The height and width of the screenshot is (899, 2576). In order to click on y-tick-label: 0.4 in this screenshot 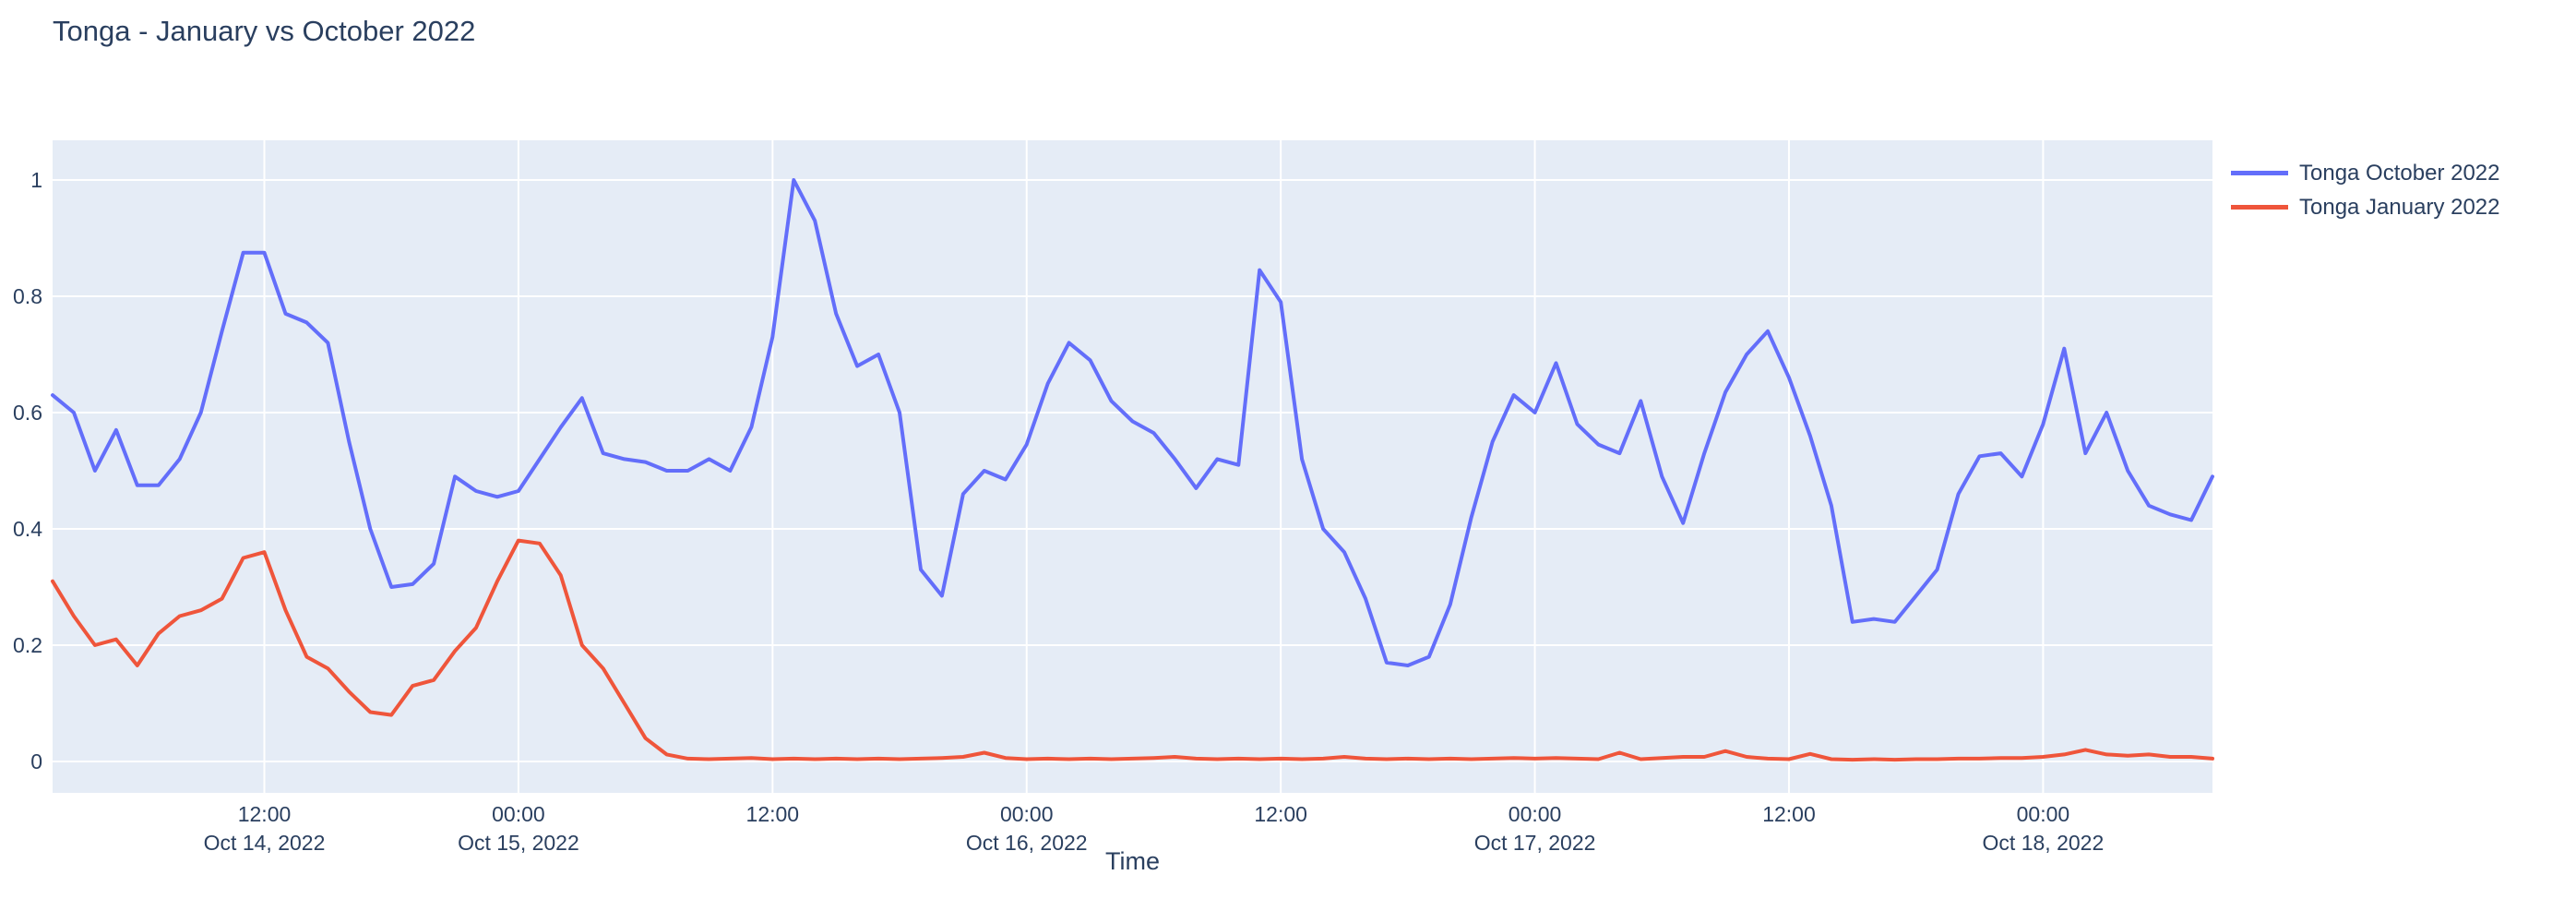, I will do `click(28, 529)`.